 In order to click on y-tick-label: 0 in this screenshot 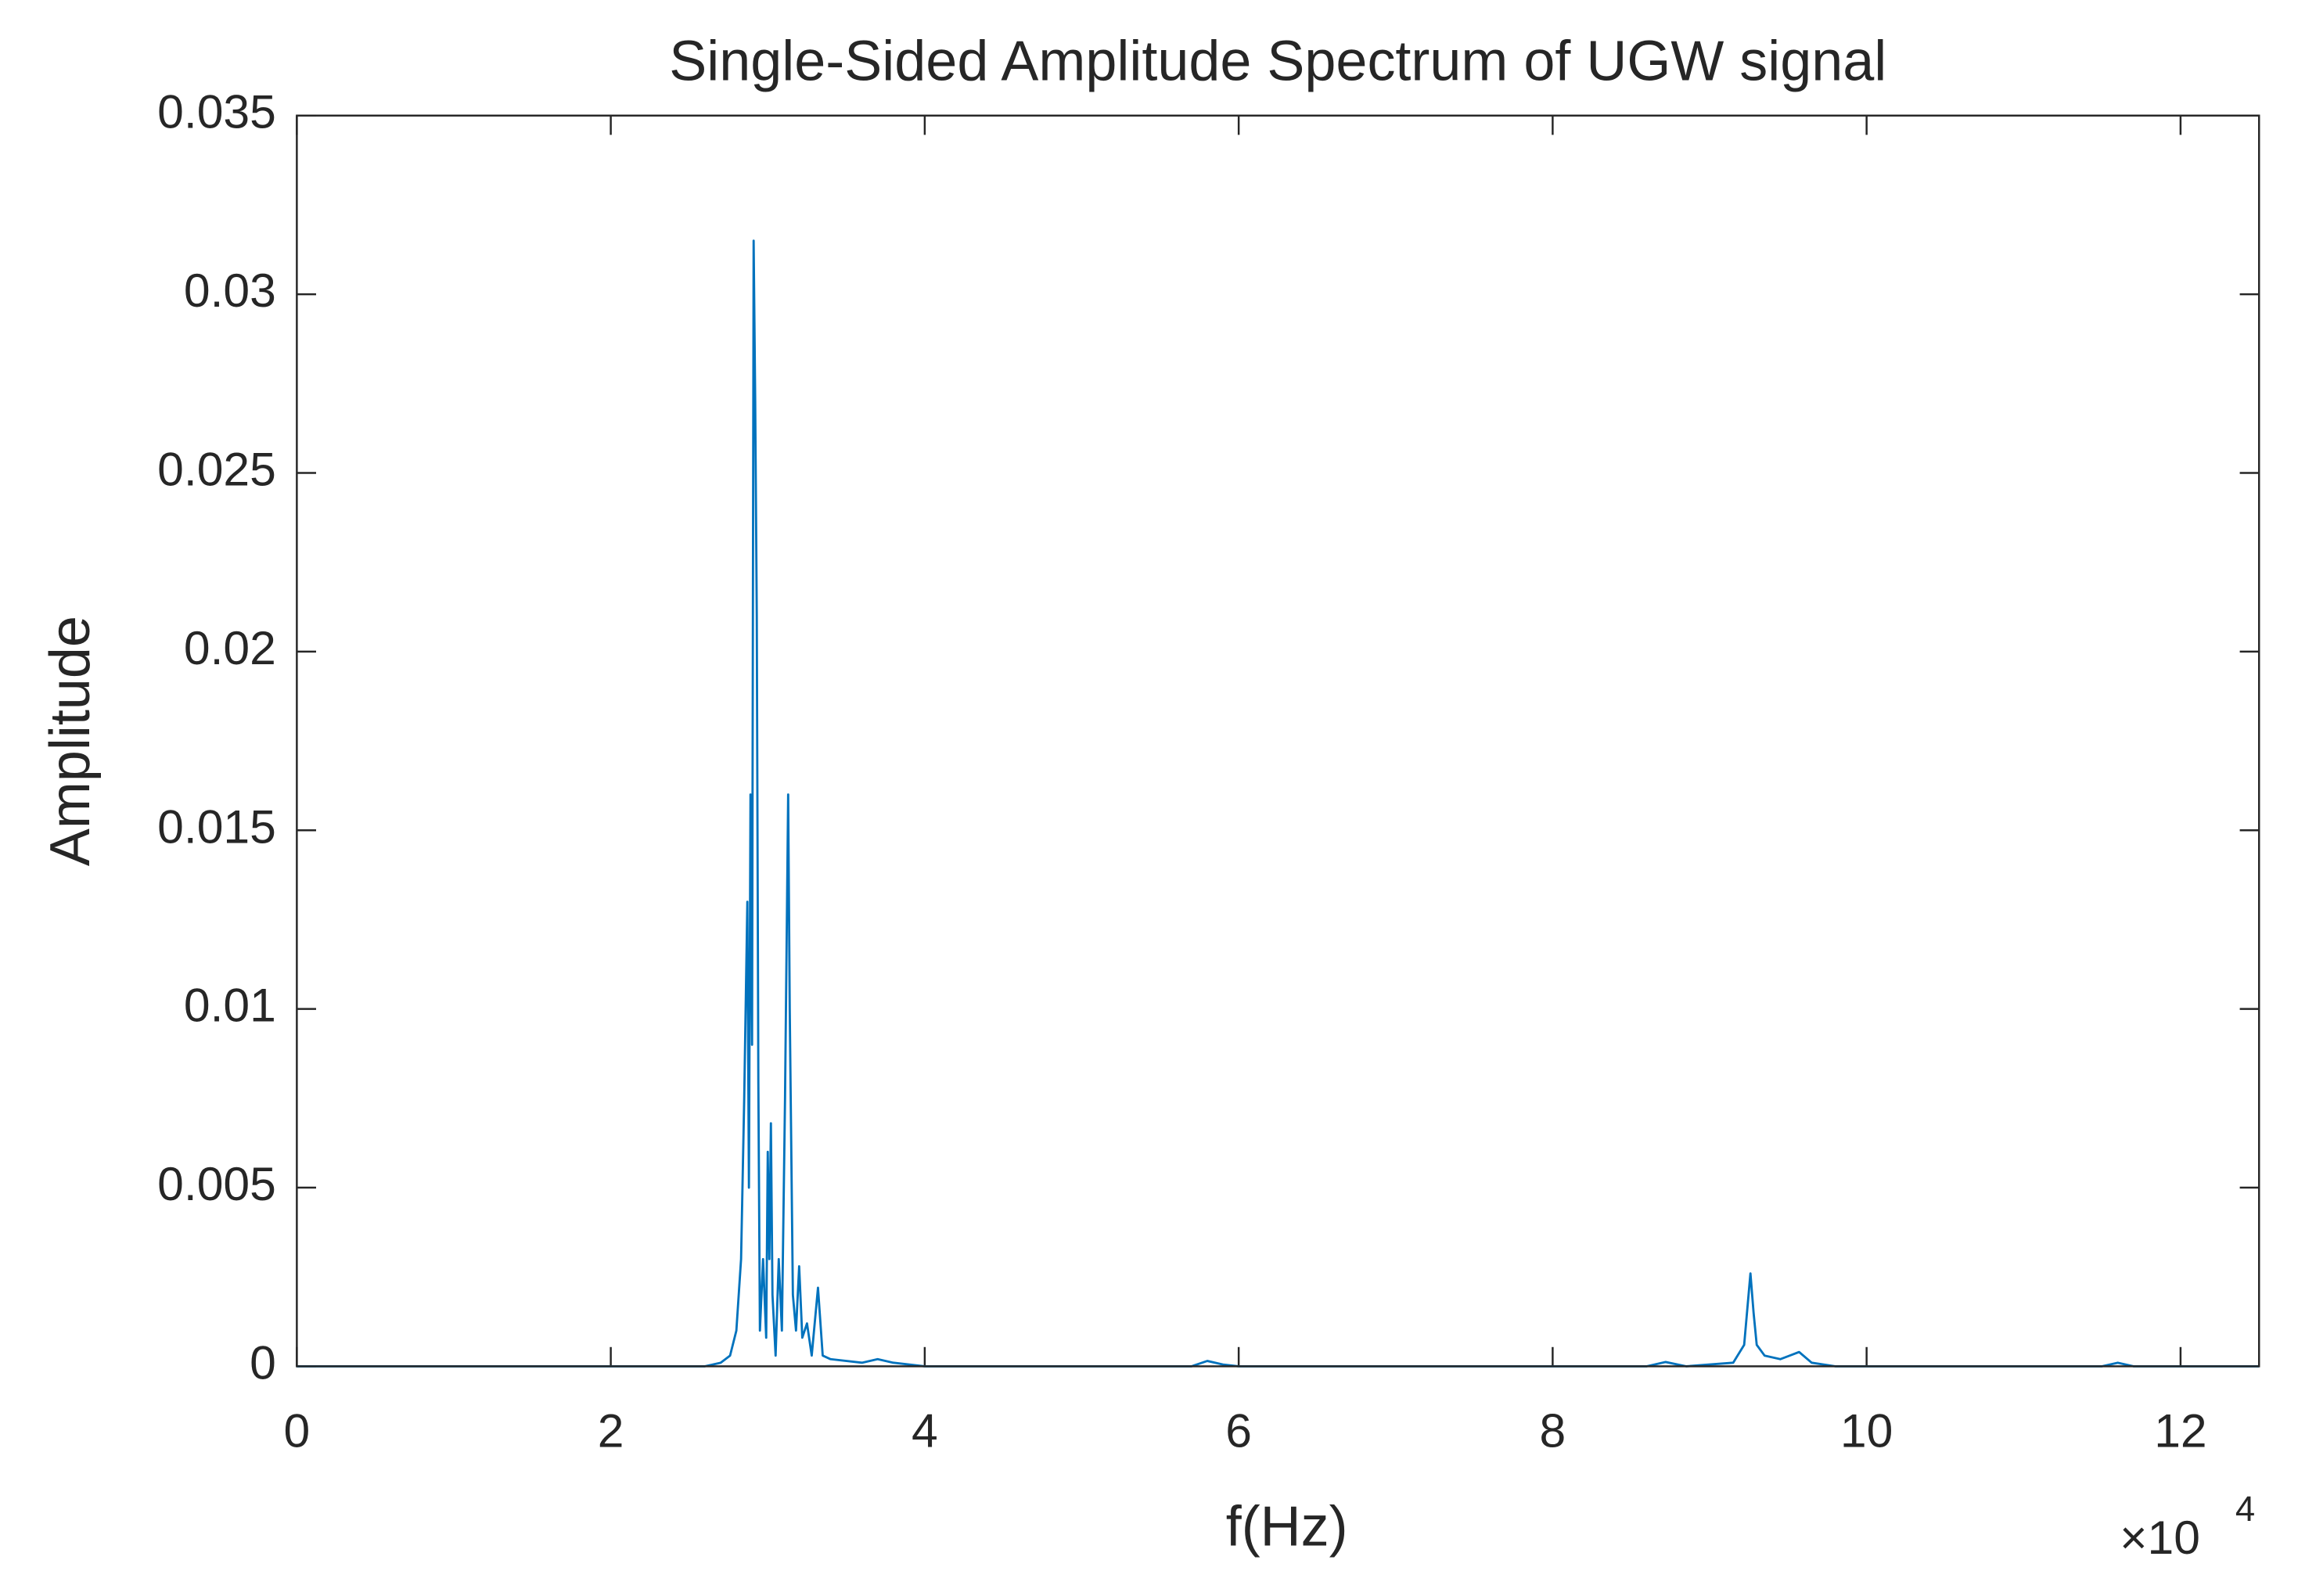, I will do `click(263, 1362)`.